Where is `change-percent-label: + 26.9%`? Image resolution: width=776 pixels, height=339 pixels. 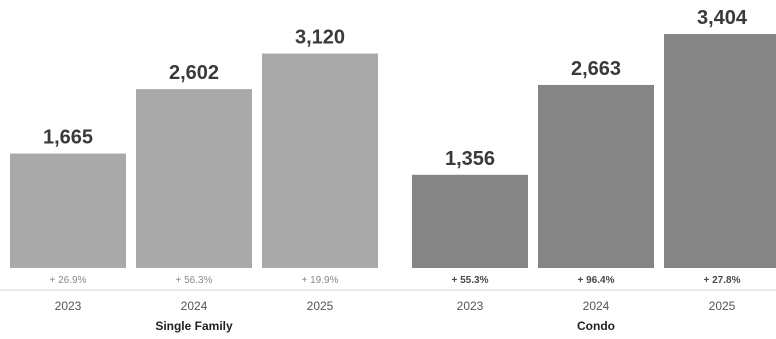 change-percent-label: + 26.9% is located at coordinates (68, 280).